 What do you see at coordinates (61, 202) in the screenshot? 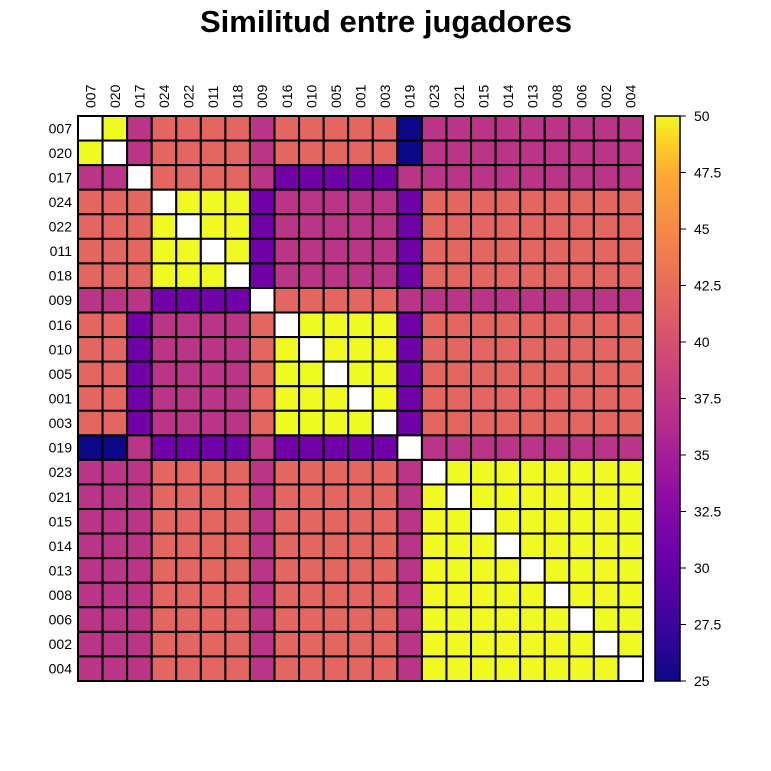
I see `row-label-024: 024` at bounding box center [61, 202].